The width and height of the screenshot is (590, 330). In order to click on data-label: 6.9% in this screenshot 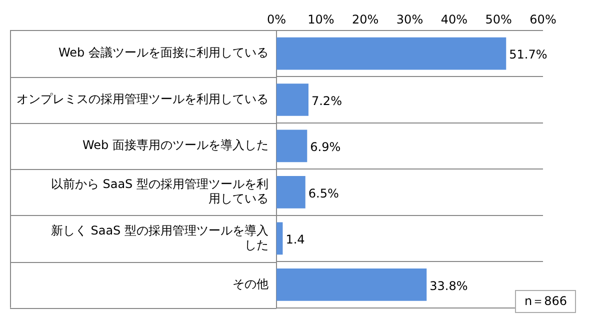, I will do `click(325, 147)`.